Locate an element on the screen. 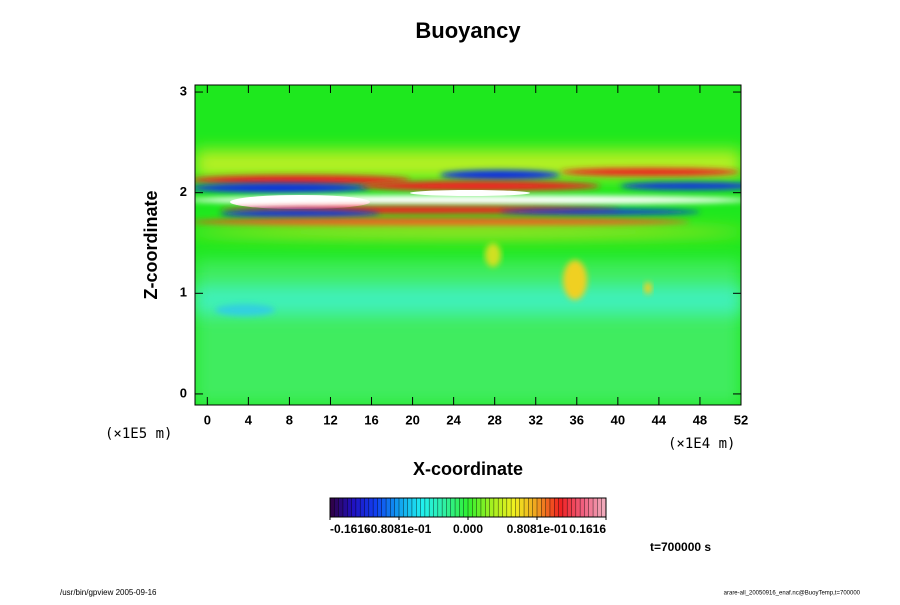 This screenshot has width=900, height=605. colorbar-tick-label: 0.000 is located at coordinates (468, 529).